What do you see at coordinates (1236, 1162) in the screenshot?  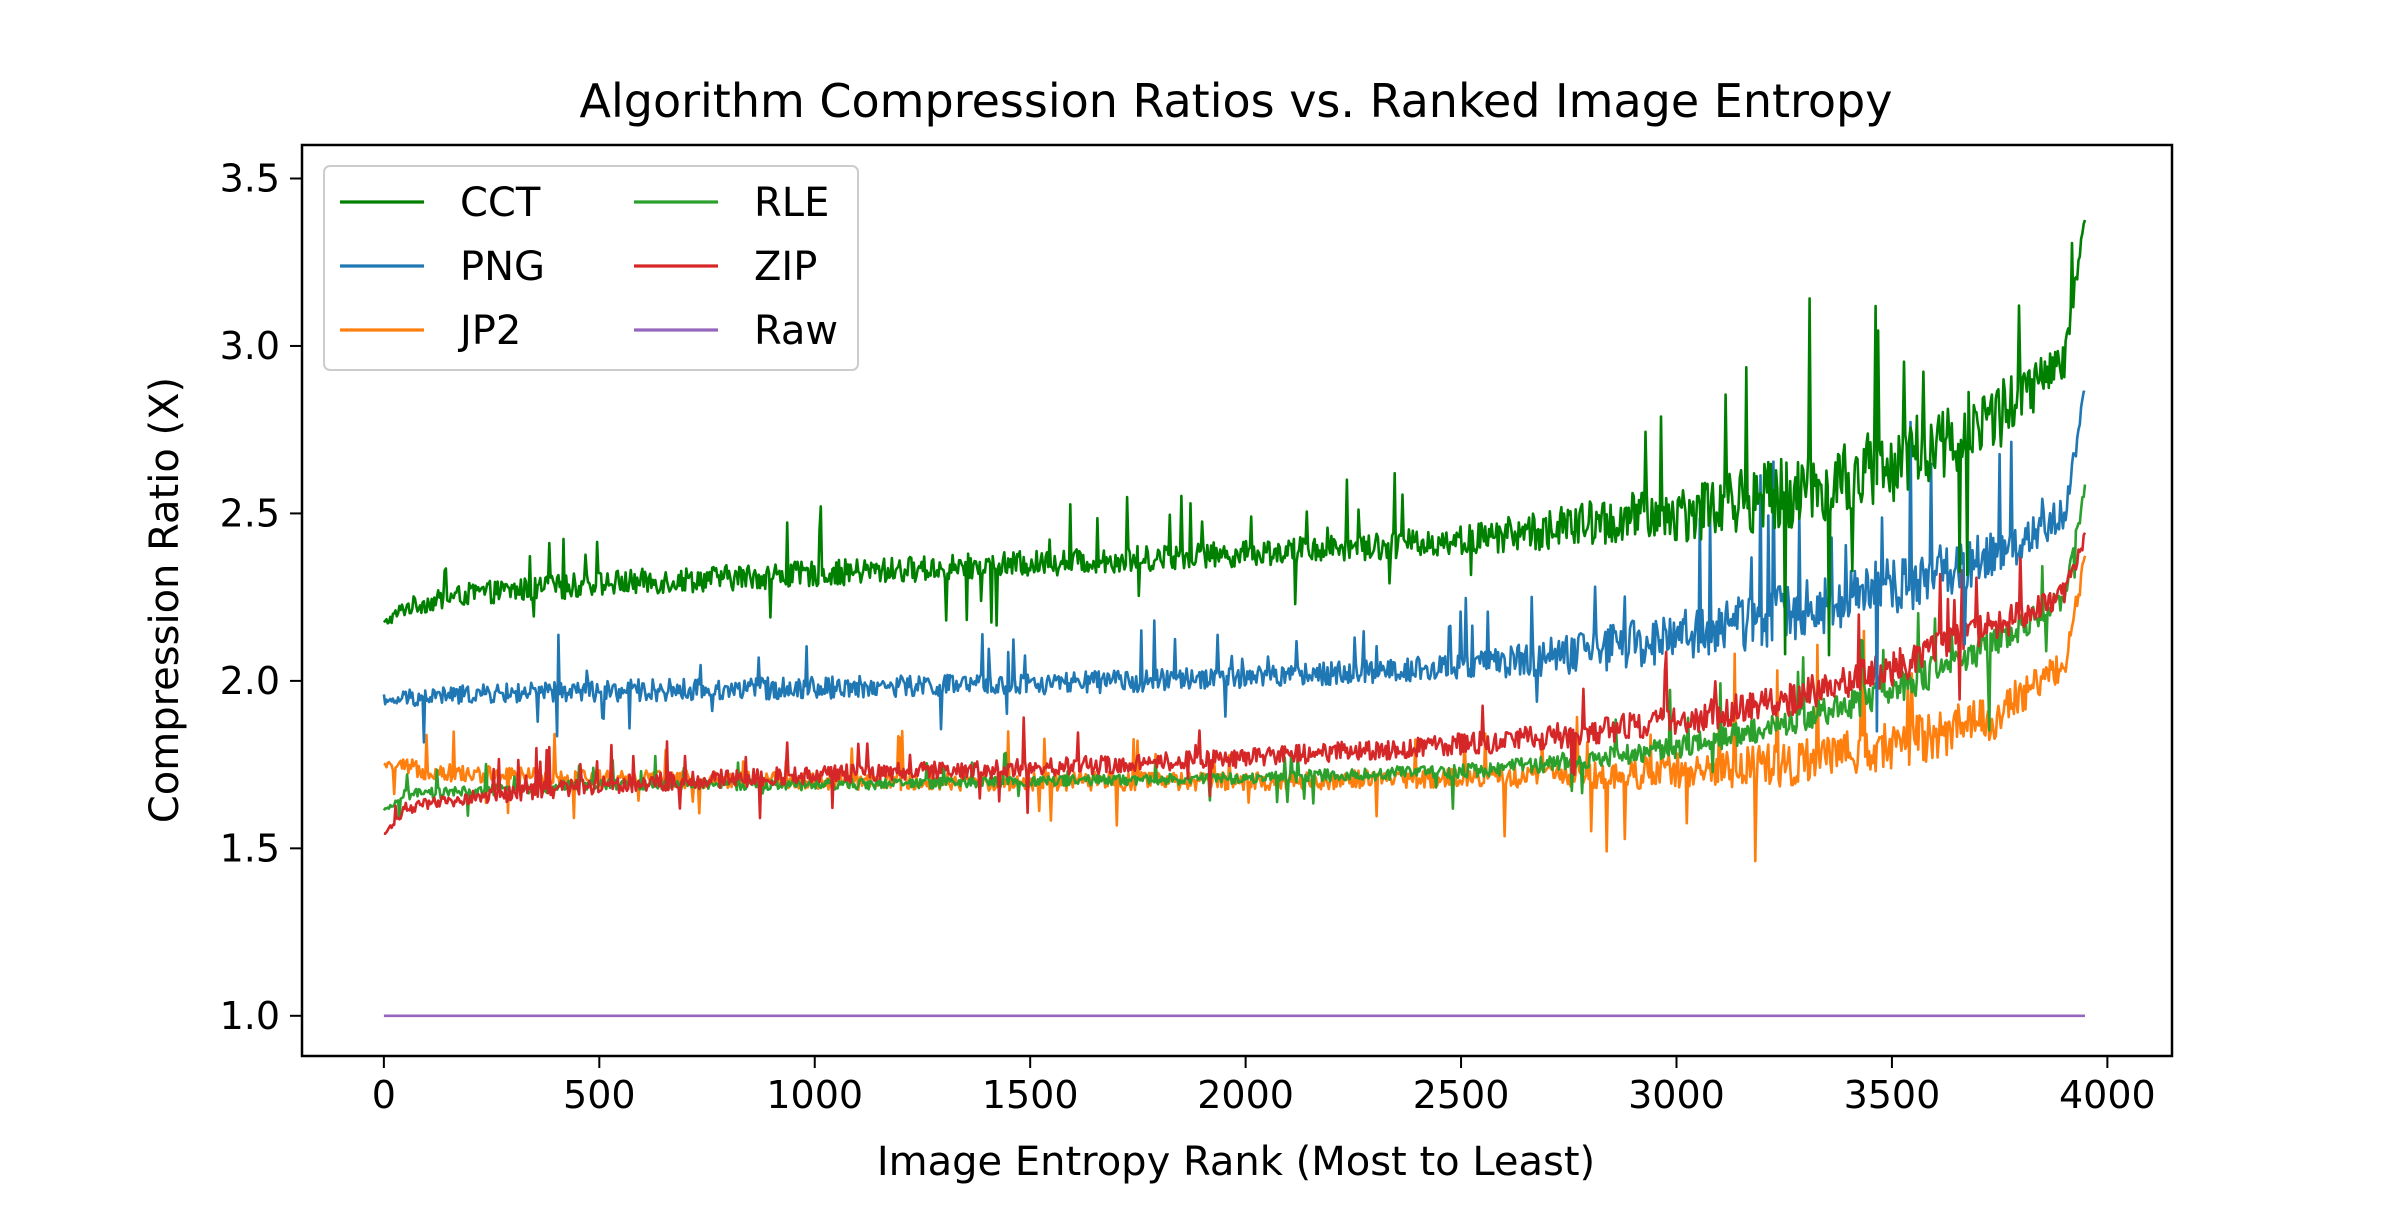 I see `x-axis-label: Image Entropy Rank (Most to Least)` at bounding box center [1236, 1162].